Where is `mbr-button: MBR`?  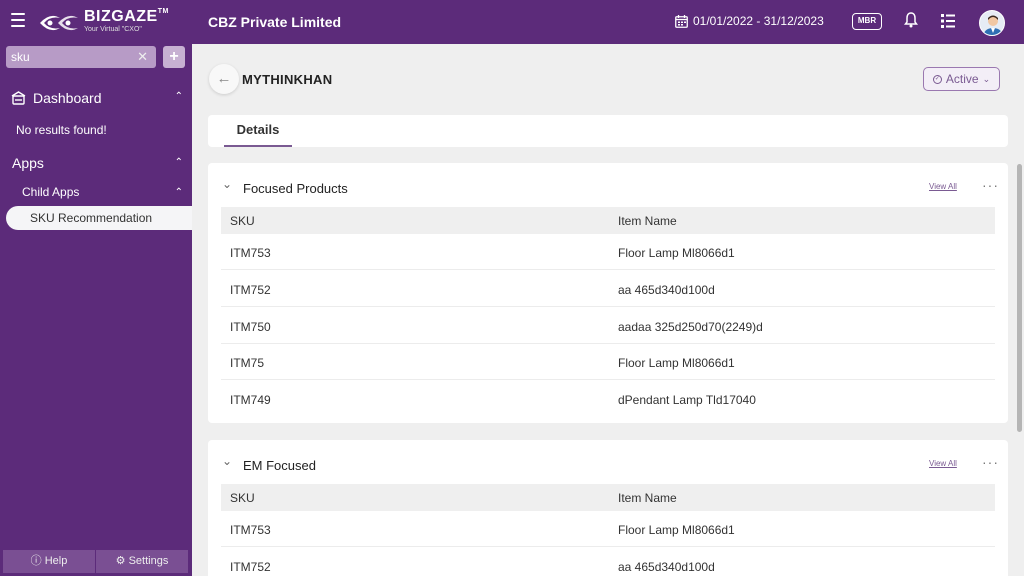
mbr-button: MBR is located at coordinates (867, 21).